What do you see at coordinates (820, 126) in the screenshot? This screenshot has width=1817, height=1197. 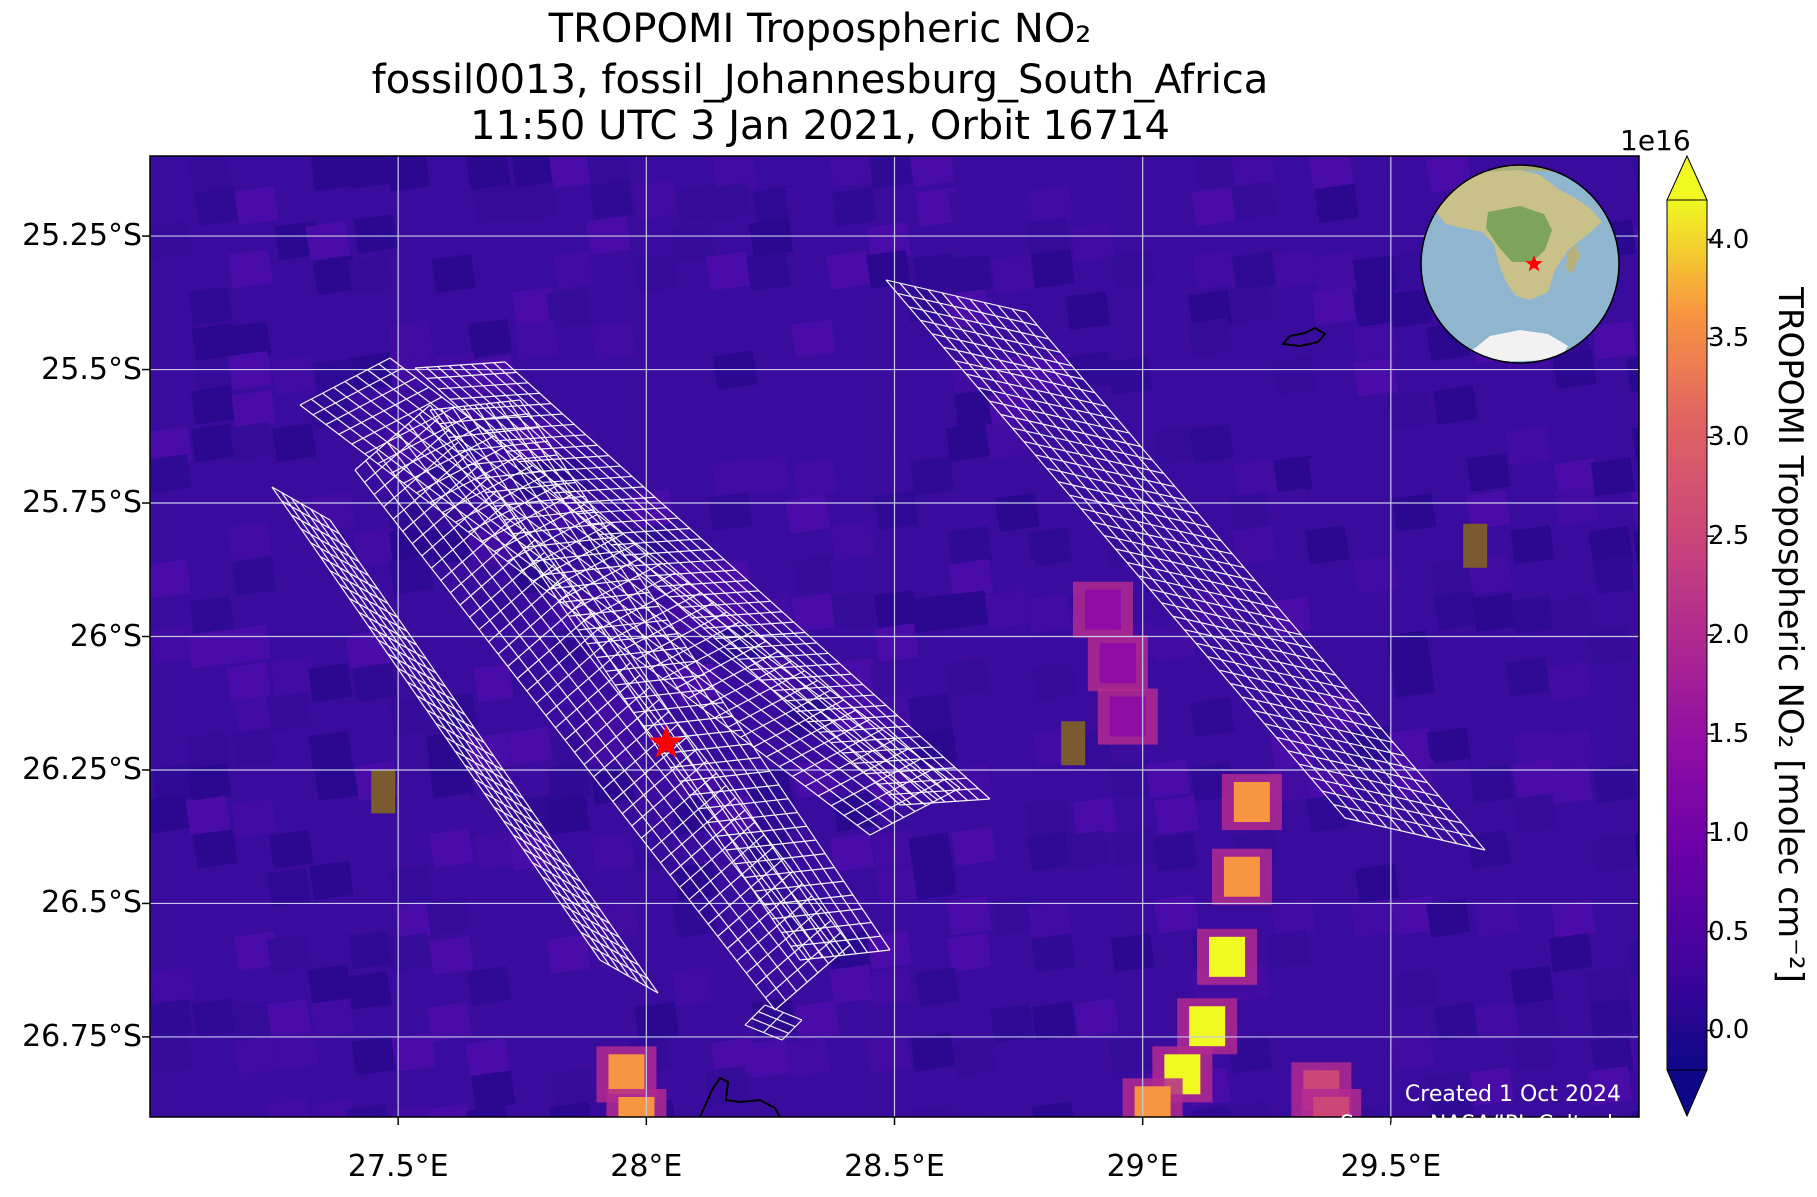 I see `title-line-3: 11:50 UTC 3 Jan 2021, Orbit 16714` at bounding box center [820, 126].